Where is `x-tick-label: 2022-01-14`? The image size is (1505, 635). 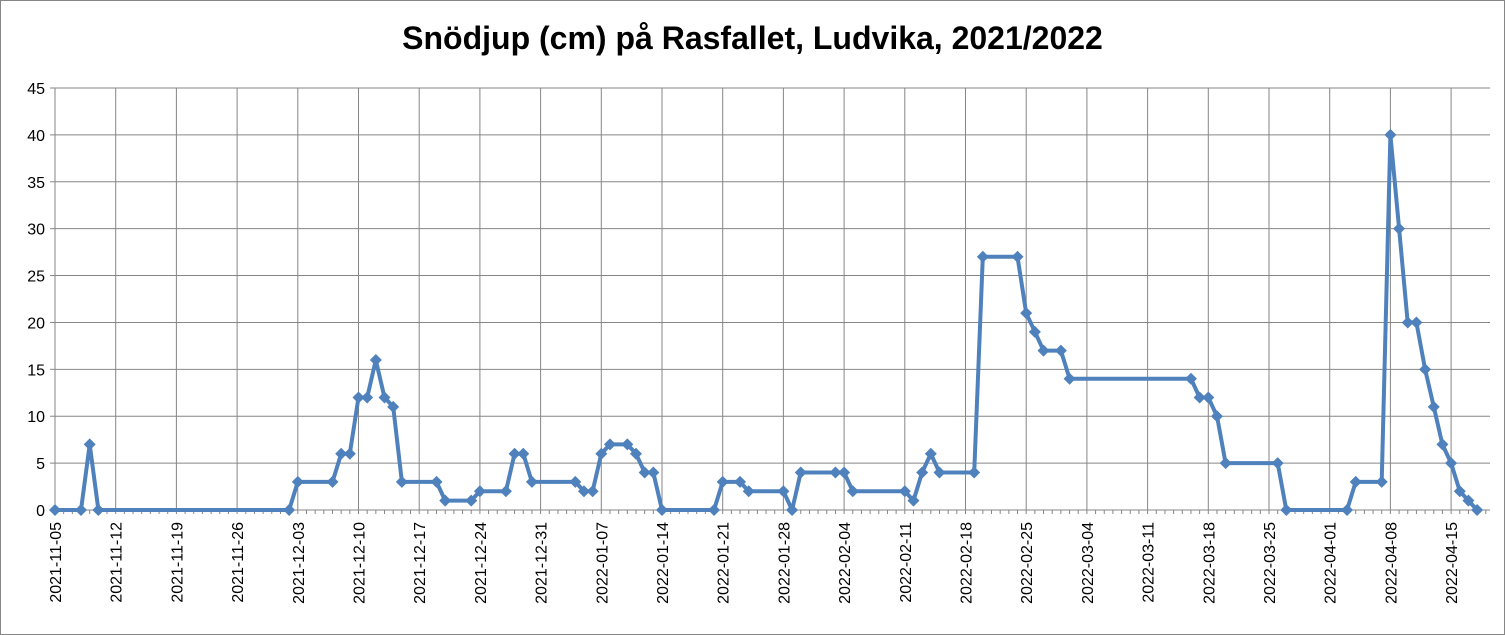 x-tick-label: 2022-01-14 is located at coordinates (663, 563).